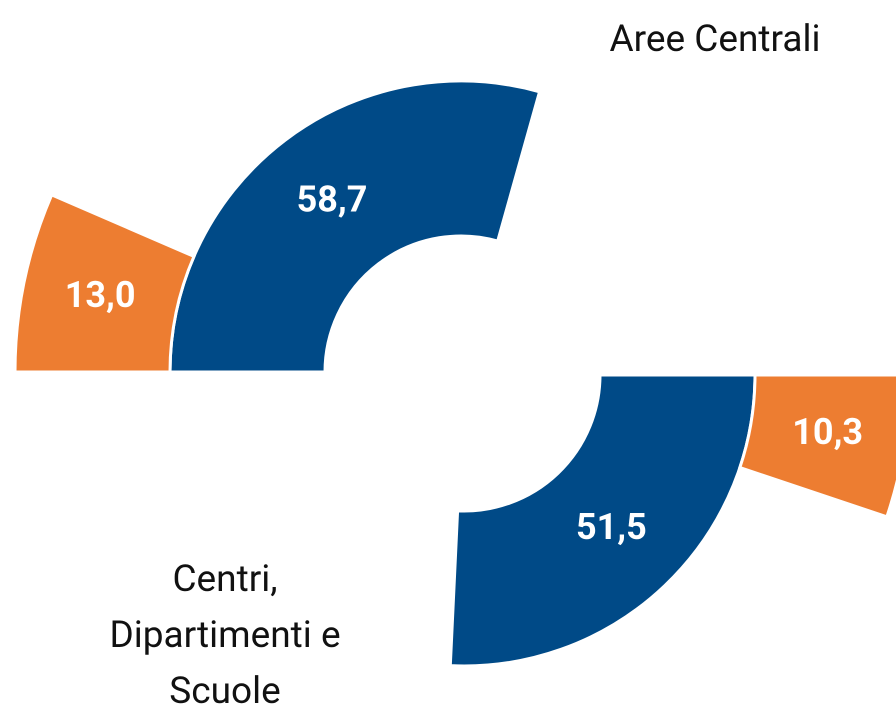  What do you see at coordinates (332, 199) in the screenshot?
I see `value-label: 58,7` at bounding box center [332, 199].